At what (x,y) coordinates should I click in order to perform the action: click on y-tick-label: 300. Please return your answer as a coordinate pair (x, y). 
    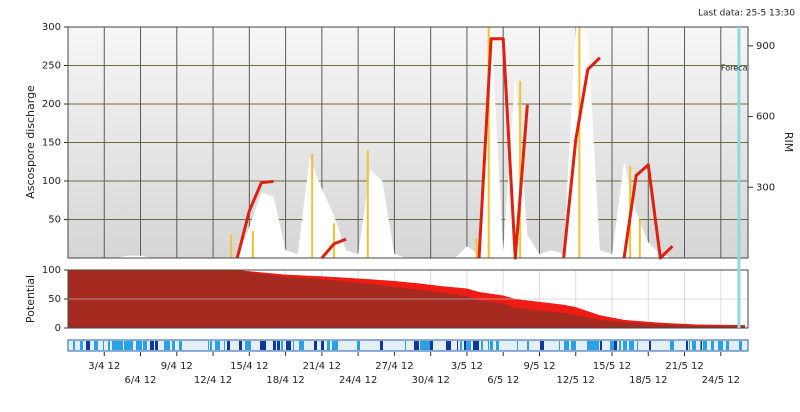
    Looking at the image, I should click on (51, 27).